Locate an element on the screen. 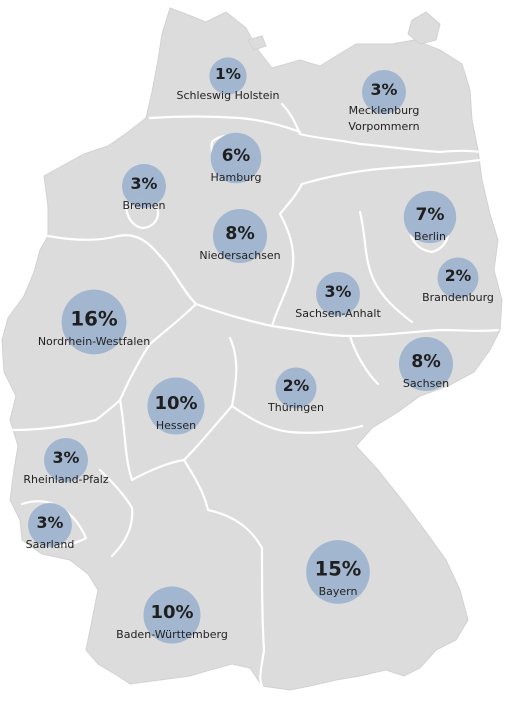  bubble-rp is located at coordinates (66, 460).